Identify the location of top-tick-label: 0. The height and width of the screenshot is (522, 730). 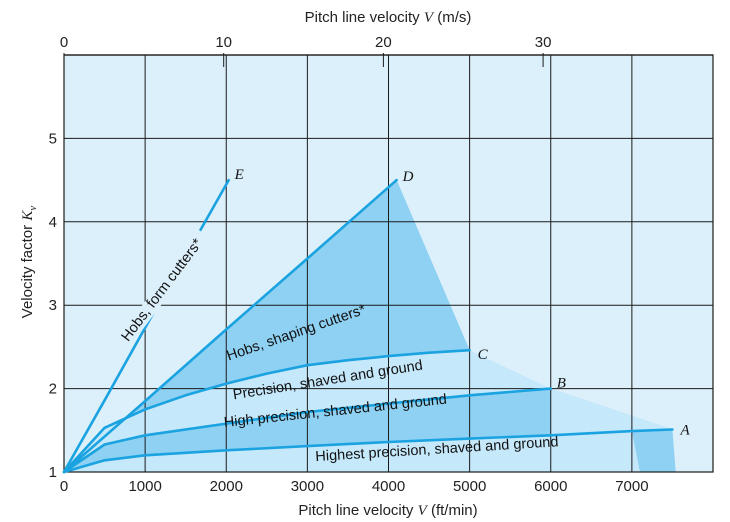
(64, 42).